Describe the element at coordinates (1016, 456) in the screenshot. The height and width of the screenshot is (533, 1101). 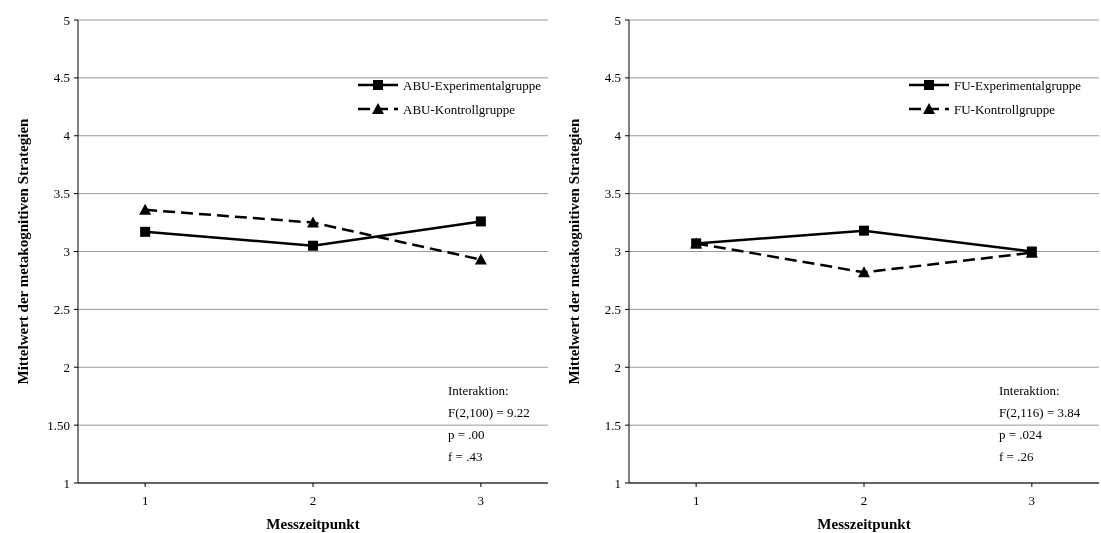
I see `annotation: f = .26` at that location.